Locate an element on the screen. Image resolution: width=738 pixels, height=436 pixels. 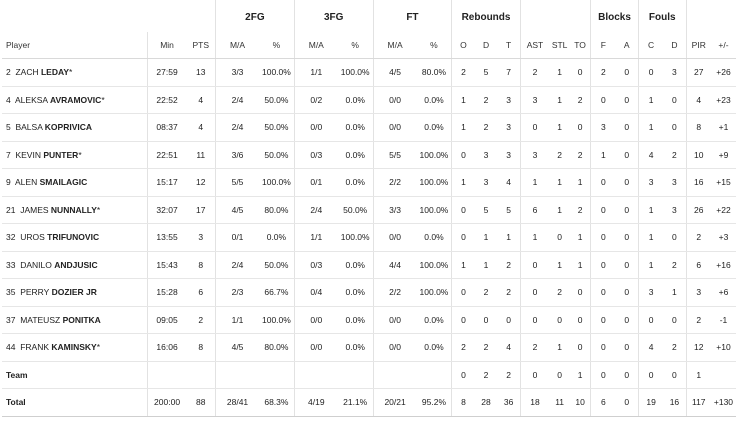
cell-to: 1 is located at coordinates (580, 182).